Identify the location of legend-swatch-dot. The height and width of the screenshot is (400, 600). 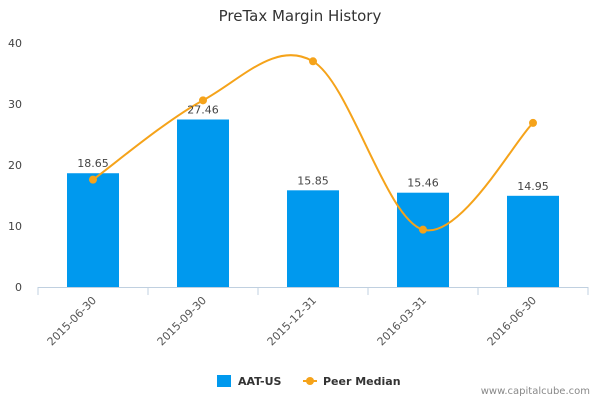
(310, 381).